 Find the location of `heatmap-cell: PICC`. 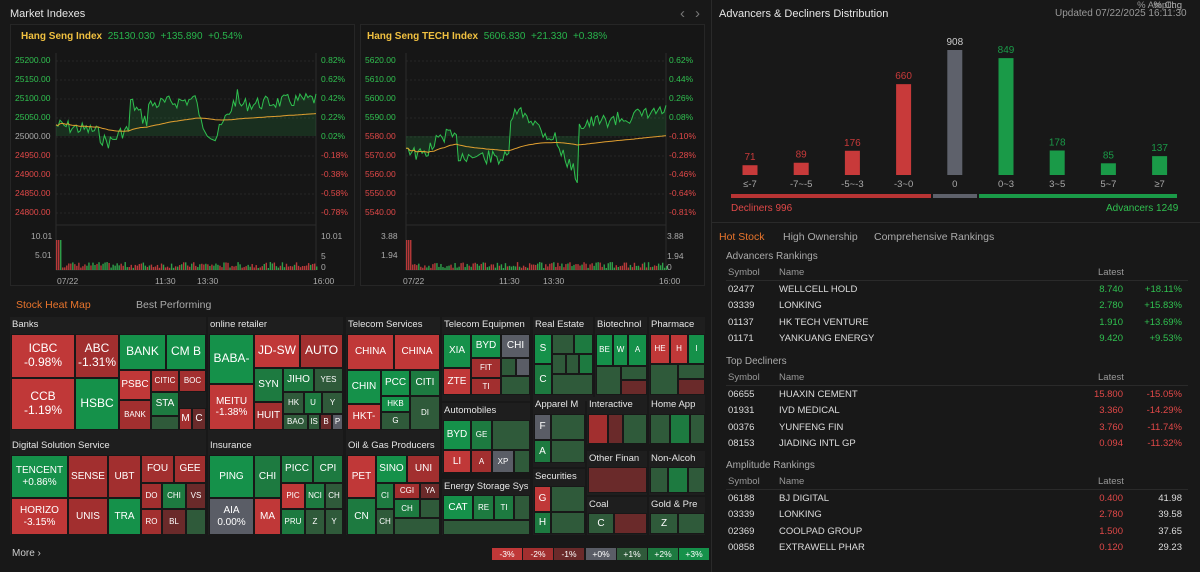

heatmap-cell: PICC is located at coordinates (297, 469).